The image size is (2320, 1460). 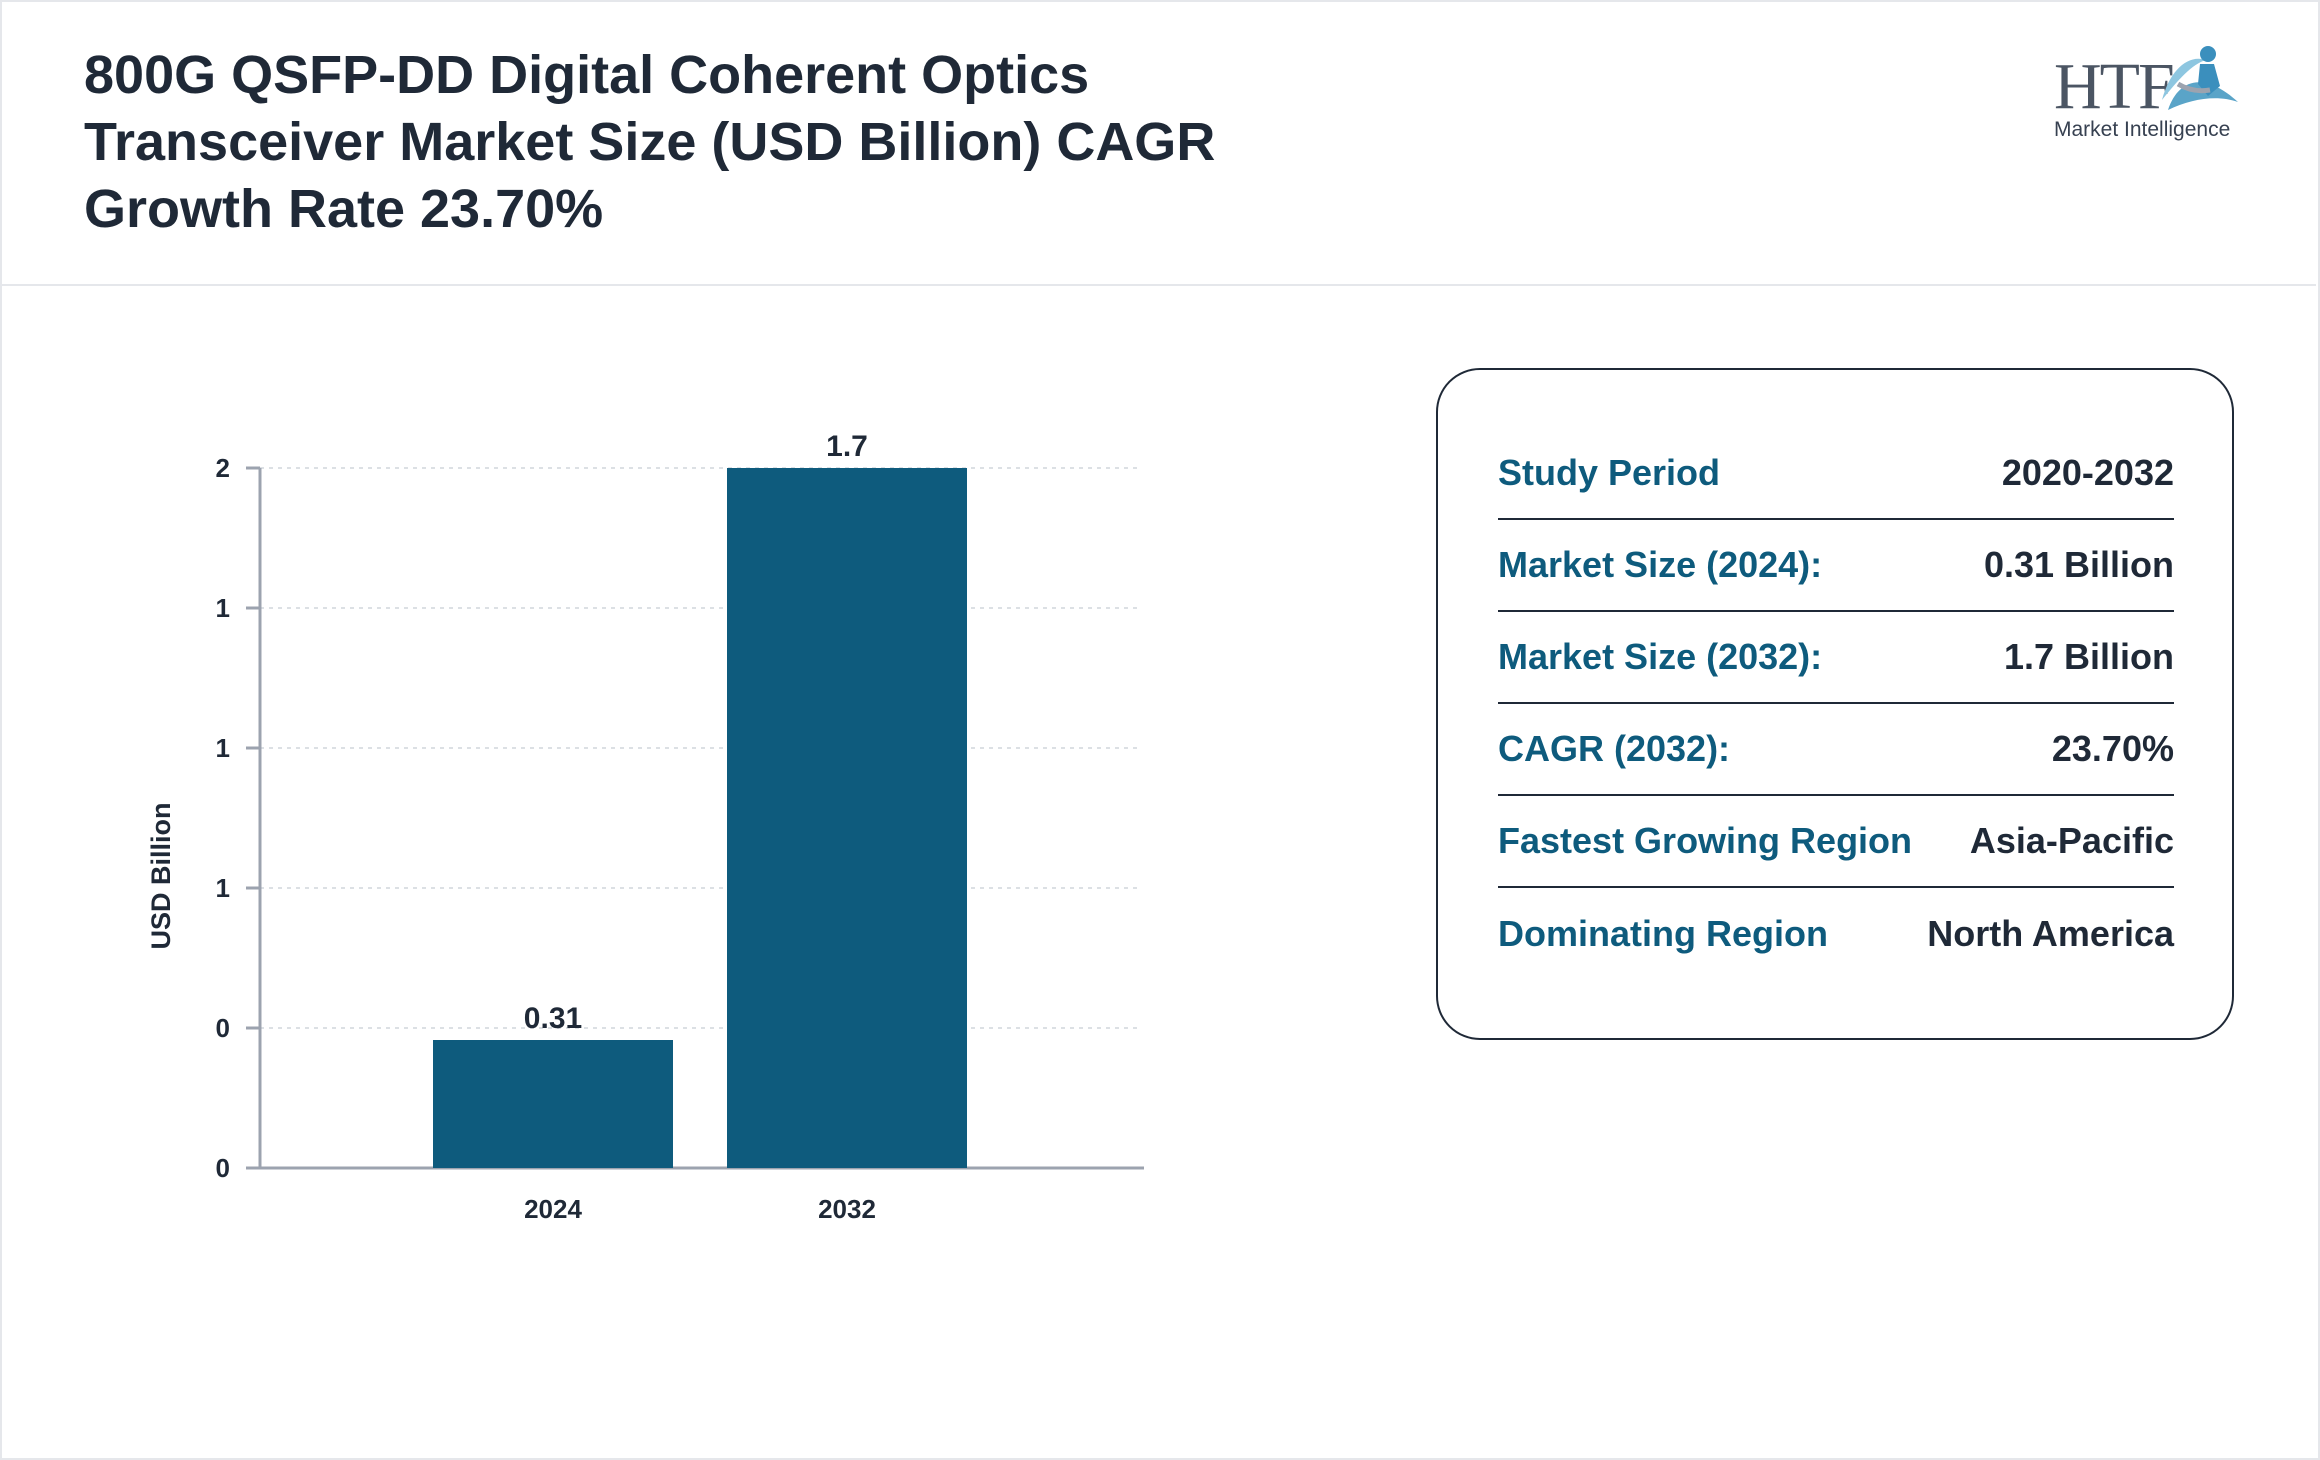 What do you see at coordinates (1660, 564) in the screenshot?
I see `info-label: Market Size (2024):` at bounding box center [1660, 564].